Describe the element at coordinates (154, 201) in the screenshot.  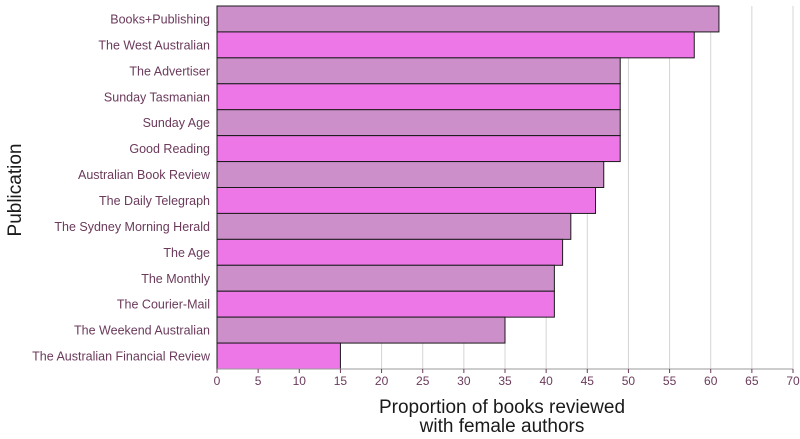
I see `category-label: The Daily Telegraph` at that location.